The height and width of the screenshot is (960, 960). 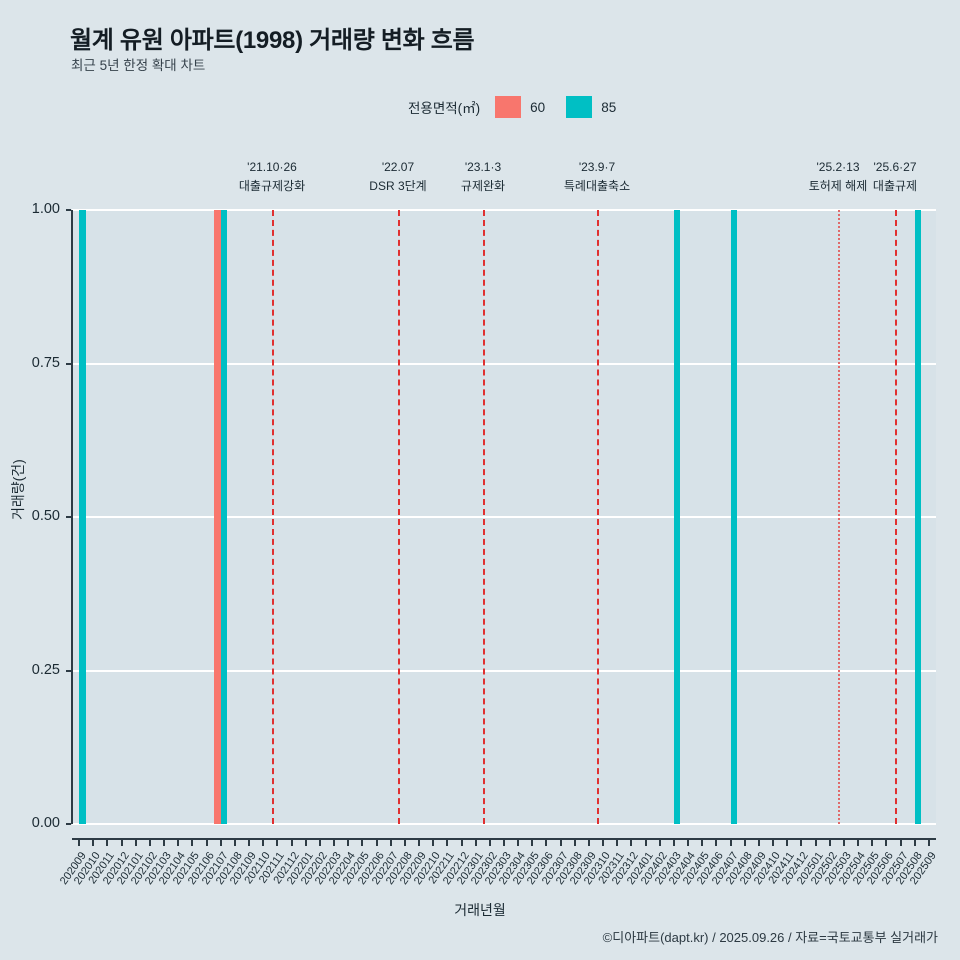 I want to click on y-tick-label: 0.75, so click(x=45, y=362).